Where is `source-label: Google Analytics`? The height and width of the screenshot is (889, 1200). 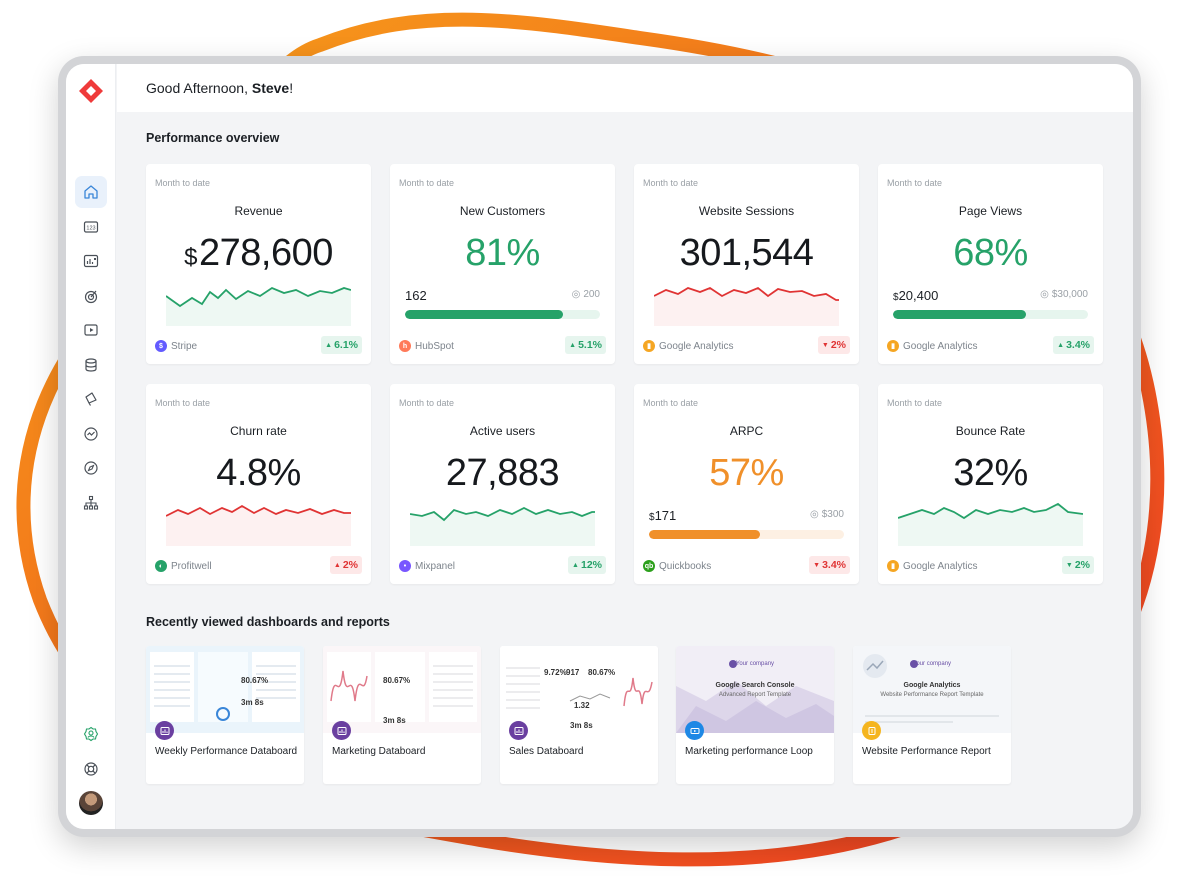 source-label: Google Analytics is located at coordinates (696, 346).